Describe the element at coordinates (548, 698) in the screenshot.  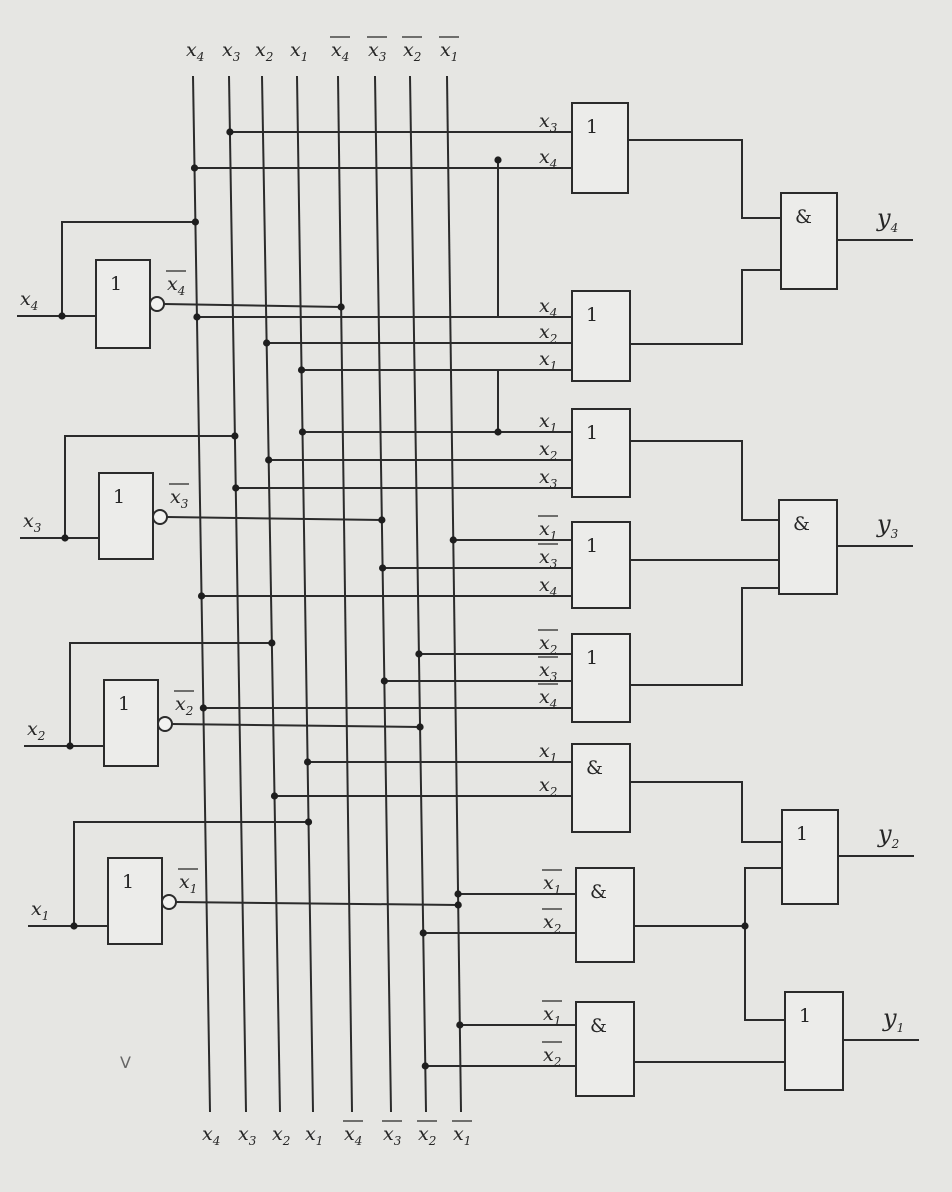
I see `gate-5-input-label-3: x4` at that location.